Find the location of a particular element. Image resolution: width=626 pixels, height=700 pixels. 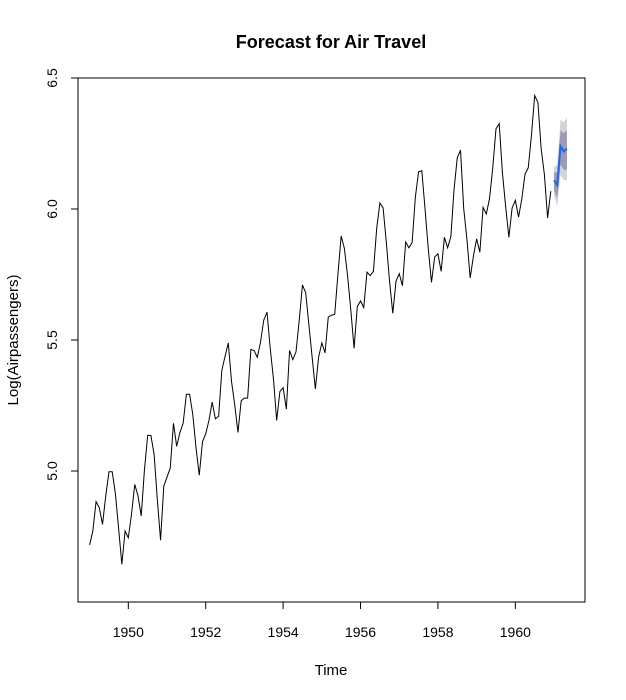

x-axis-label: Time is located at coordinates (331, 670).